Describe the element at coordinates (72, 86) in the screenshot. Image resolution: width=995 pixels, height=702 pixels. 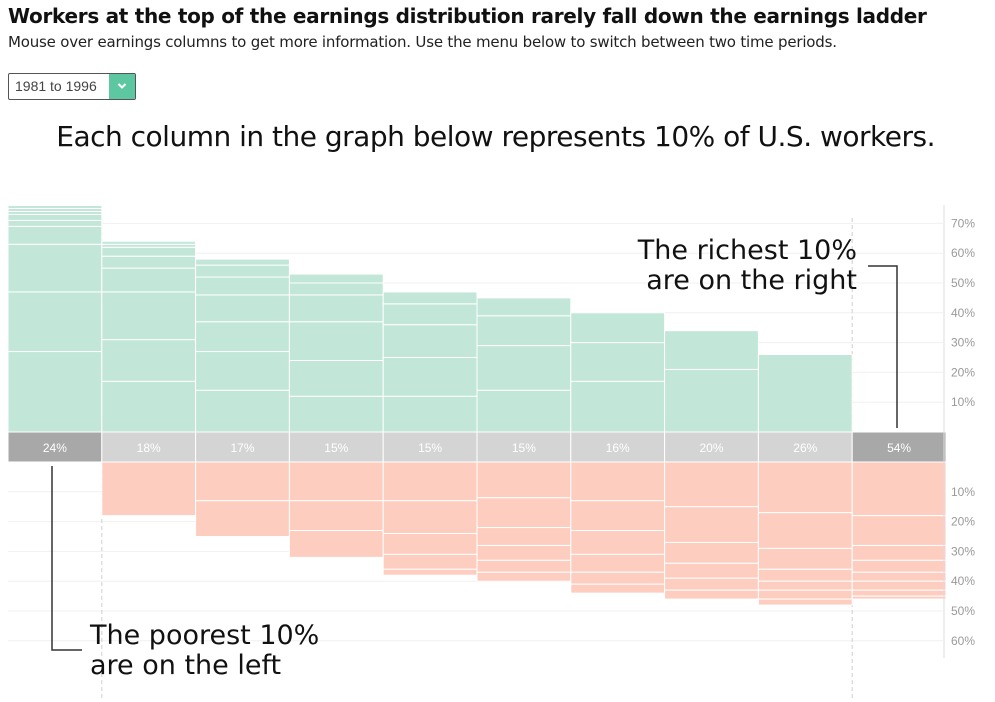
I see `period-select: 1981 to 1996` at that location.